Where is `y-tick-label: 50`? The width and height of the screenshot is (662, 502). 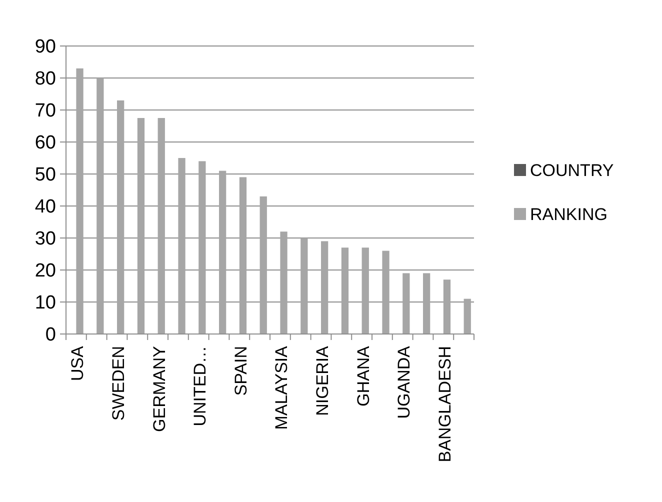 y-tick-label: 50 is located at coordinates (45, 175).